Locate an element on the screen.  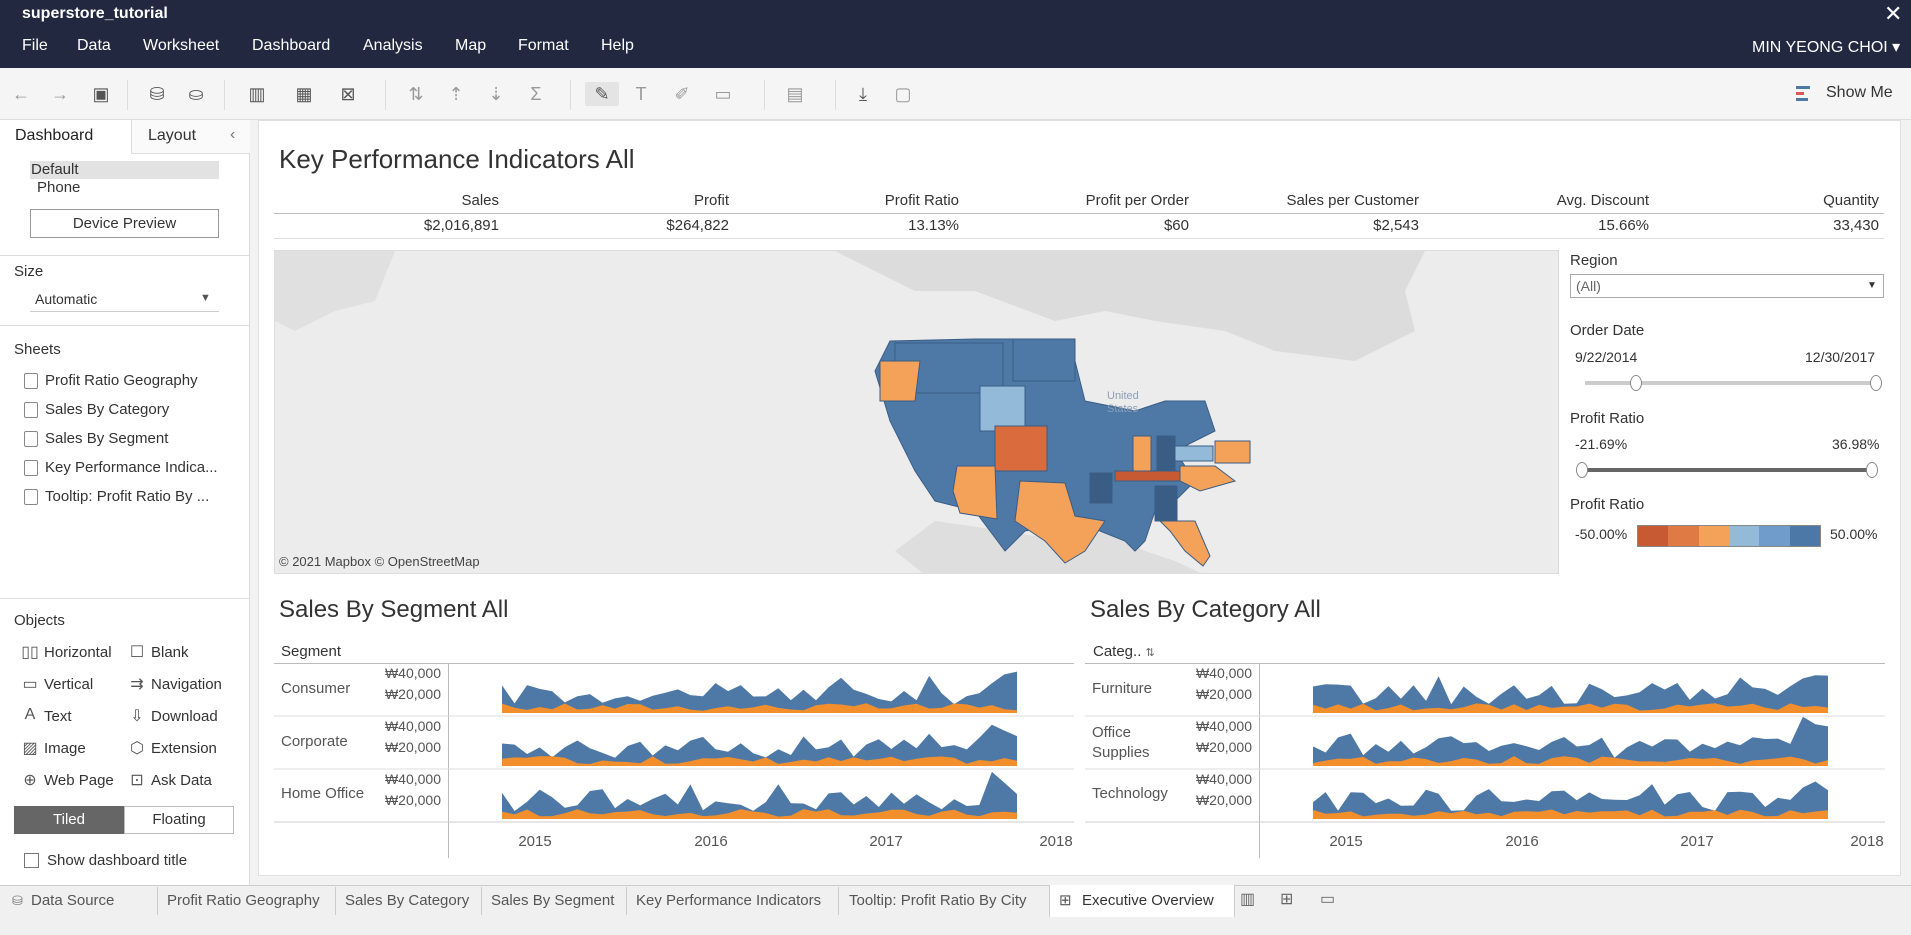
category-header: Categ.. ⇅ is located at coordinates (1124, 651).